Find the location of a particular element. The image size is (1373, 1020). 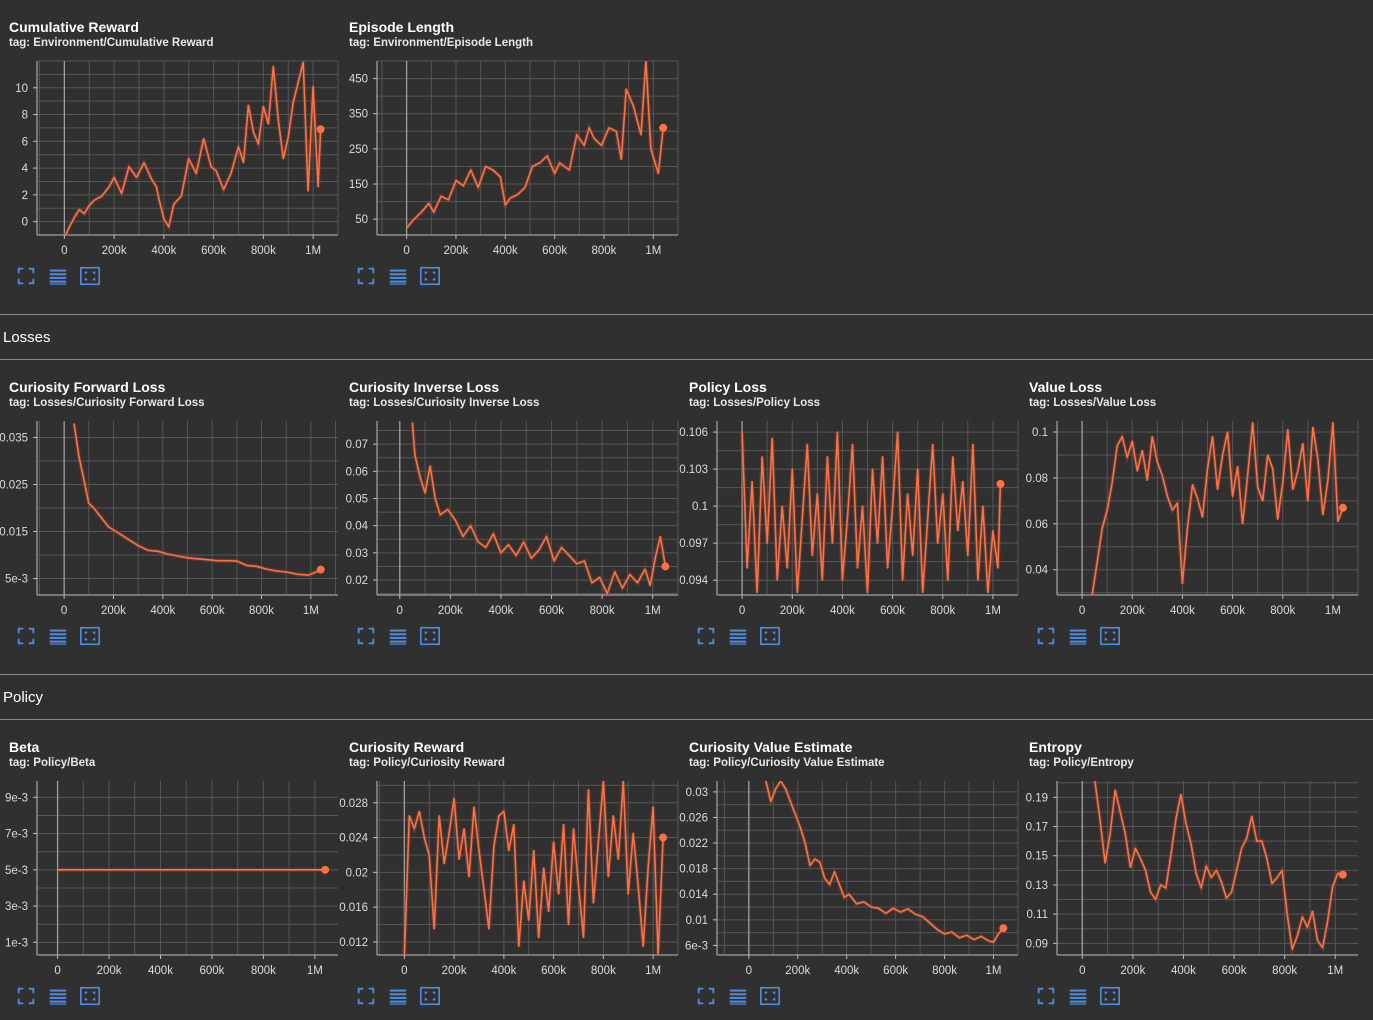

chart-title: Episode Length is located at coordinates (401, 27).